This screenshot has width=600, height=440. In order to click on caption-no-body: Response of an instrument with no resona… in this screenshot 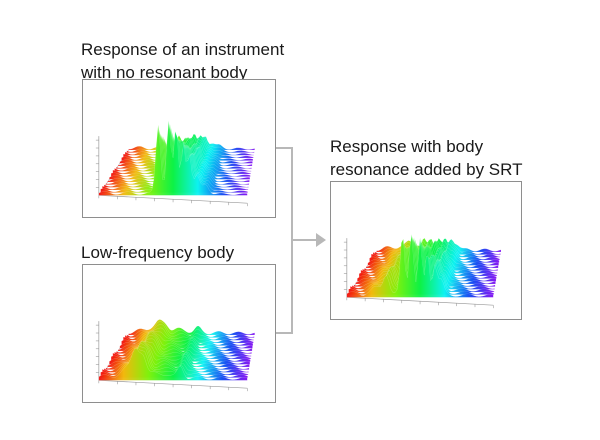, I will do `click(182, 61)`.